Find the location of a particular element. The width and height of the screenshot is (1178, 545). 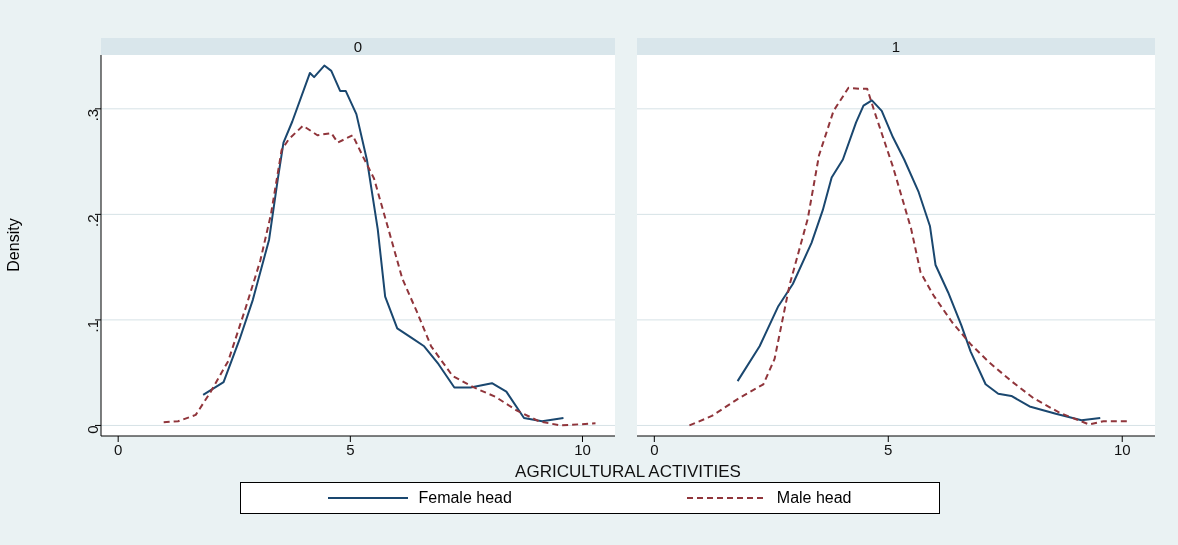

y-tick-label: .2 is located at coordinates (93, 220).